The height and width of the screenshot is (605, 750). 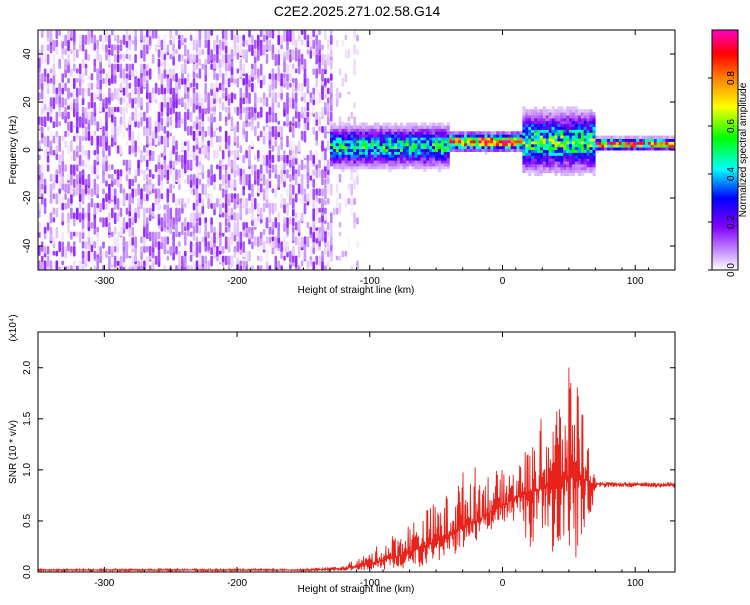 What do you see at coordinates (731, 270) in the screenshot?
I see `colorbar-tick-label: 0.0` at bounding box center [731, 270].